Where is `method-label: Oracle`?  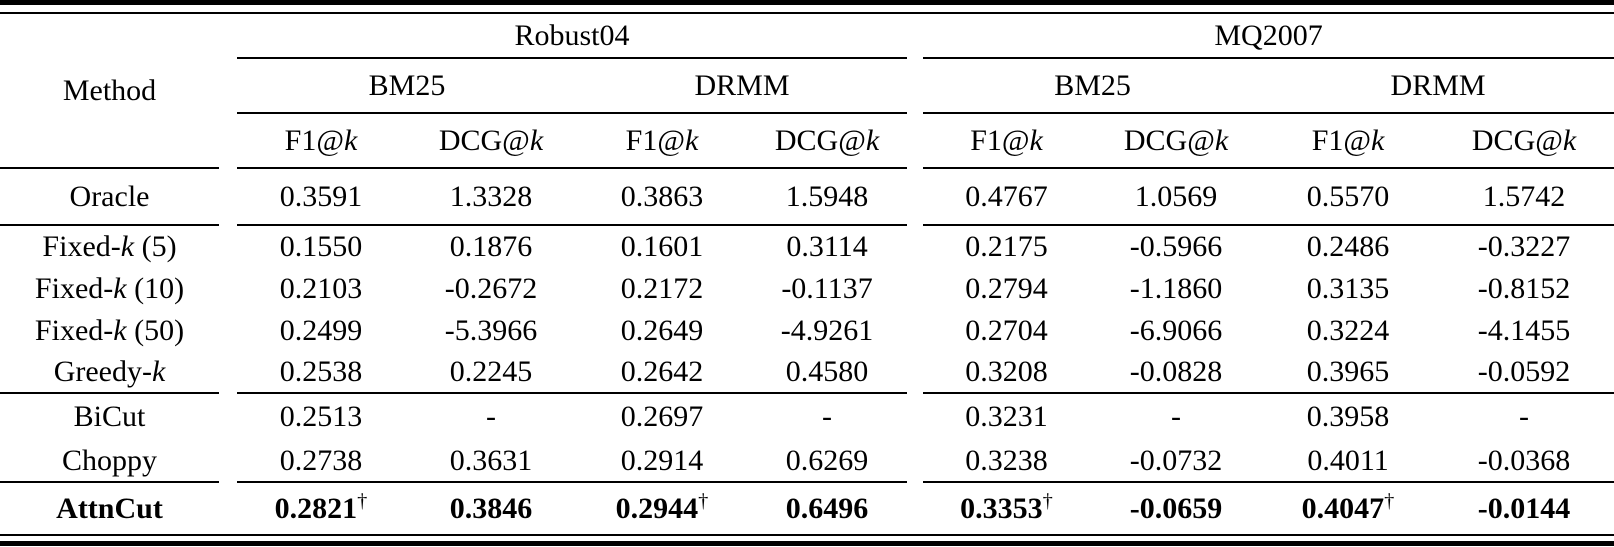 method-label: Oracle is located at coordinates (109, 196).